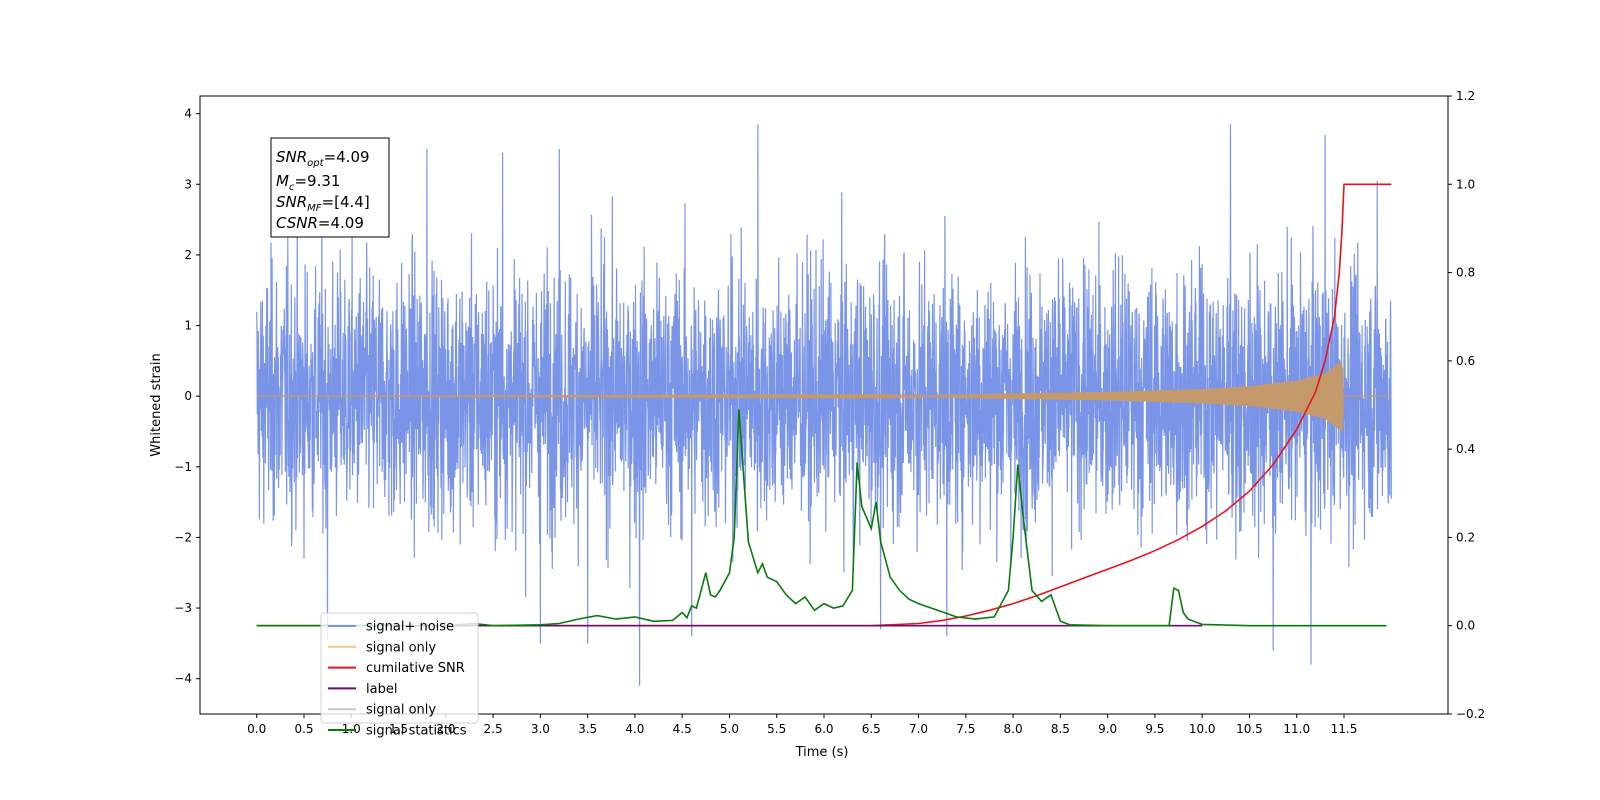 Image resolution: width=1600 pixels, height=800 pixels. What do you see at coordinates (540, 729) in the screenshot?
I see `x-tick-label: 3.0` at bounding box center [540, 729].